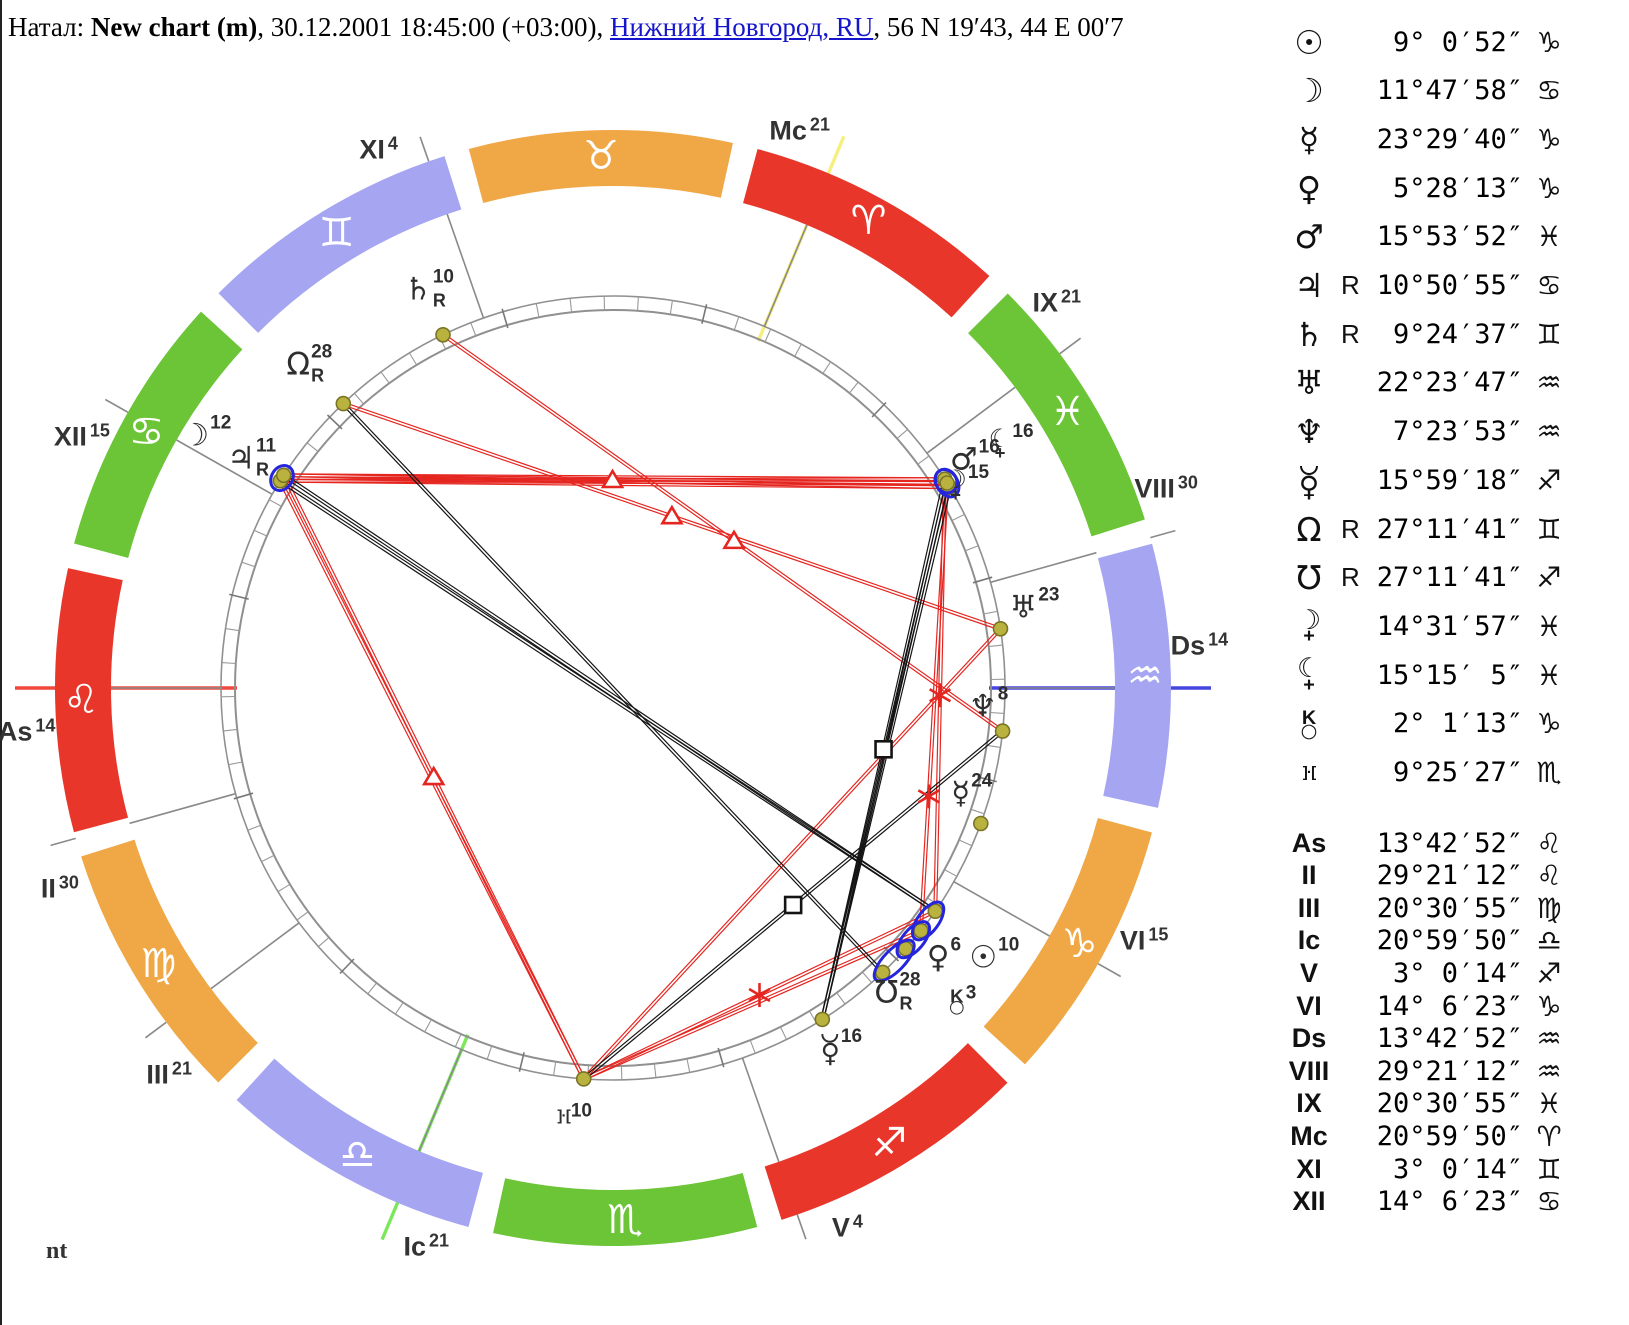 This screenshot has height=1325, width=1629. I want to click on planet-row-proserpina: ]·[ 9°25′27″ ♏, so click(1435, 773).